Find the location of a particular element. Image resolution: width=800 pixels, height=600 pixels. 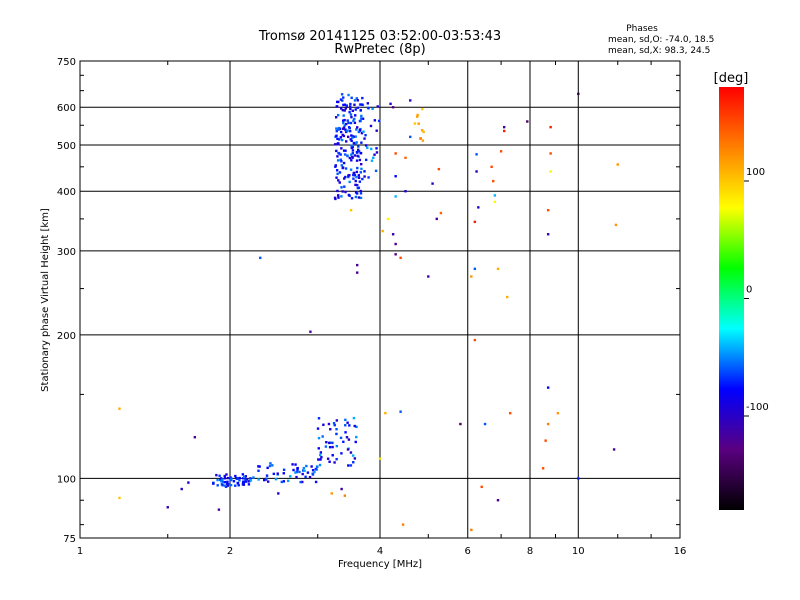

y-tick-label: 100 is located at coordinates (66, 479).